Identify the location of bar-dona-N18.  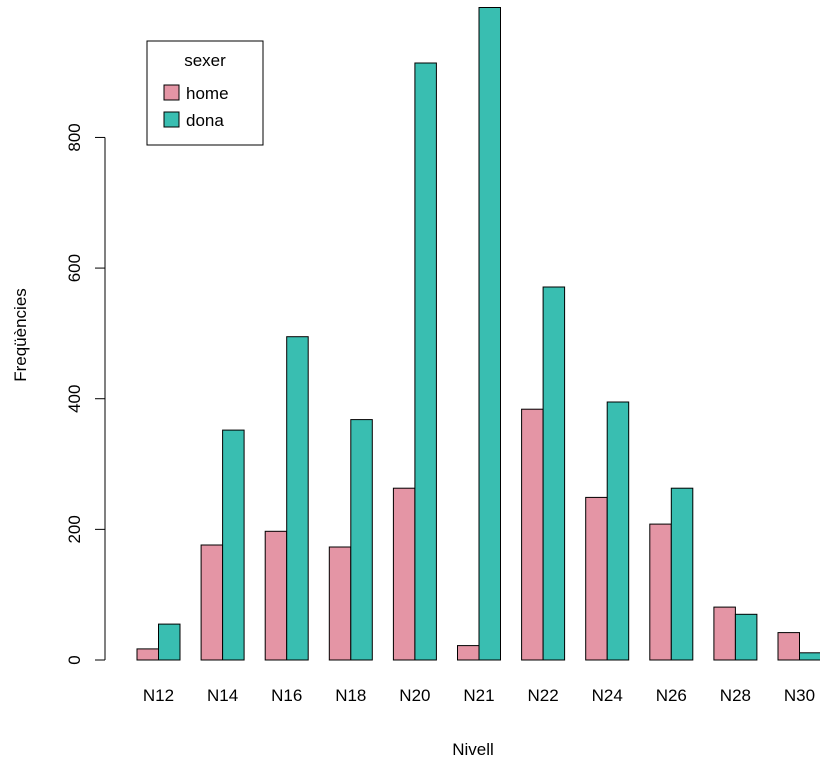
(361, 540).